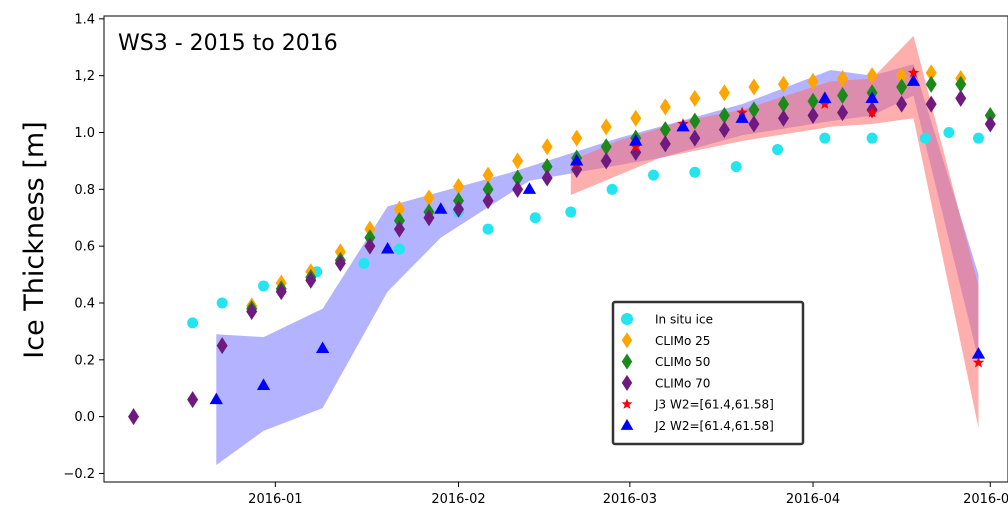 This screenshot has height=508, width=1008. What do you see at coordinates (84, 190) in the screenshot?
I see `y-tick-label: 0.8` at bounding box center [84, 190].